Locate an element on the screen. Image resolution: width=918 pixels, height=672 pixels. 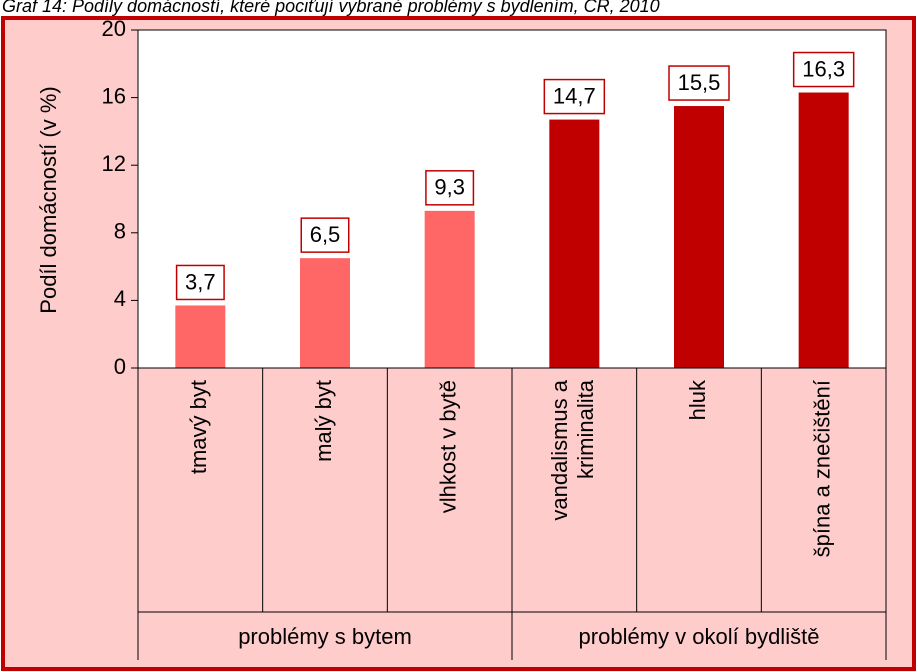
x-tick-label-group: hluk is located at coordinates (697, 399).